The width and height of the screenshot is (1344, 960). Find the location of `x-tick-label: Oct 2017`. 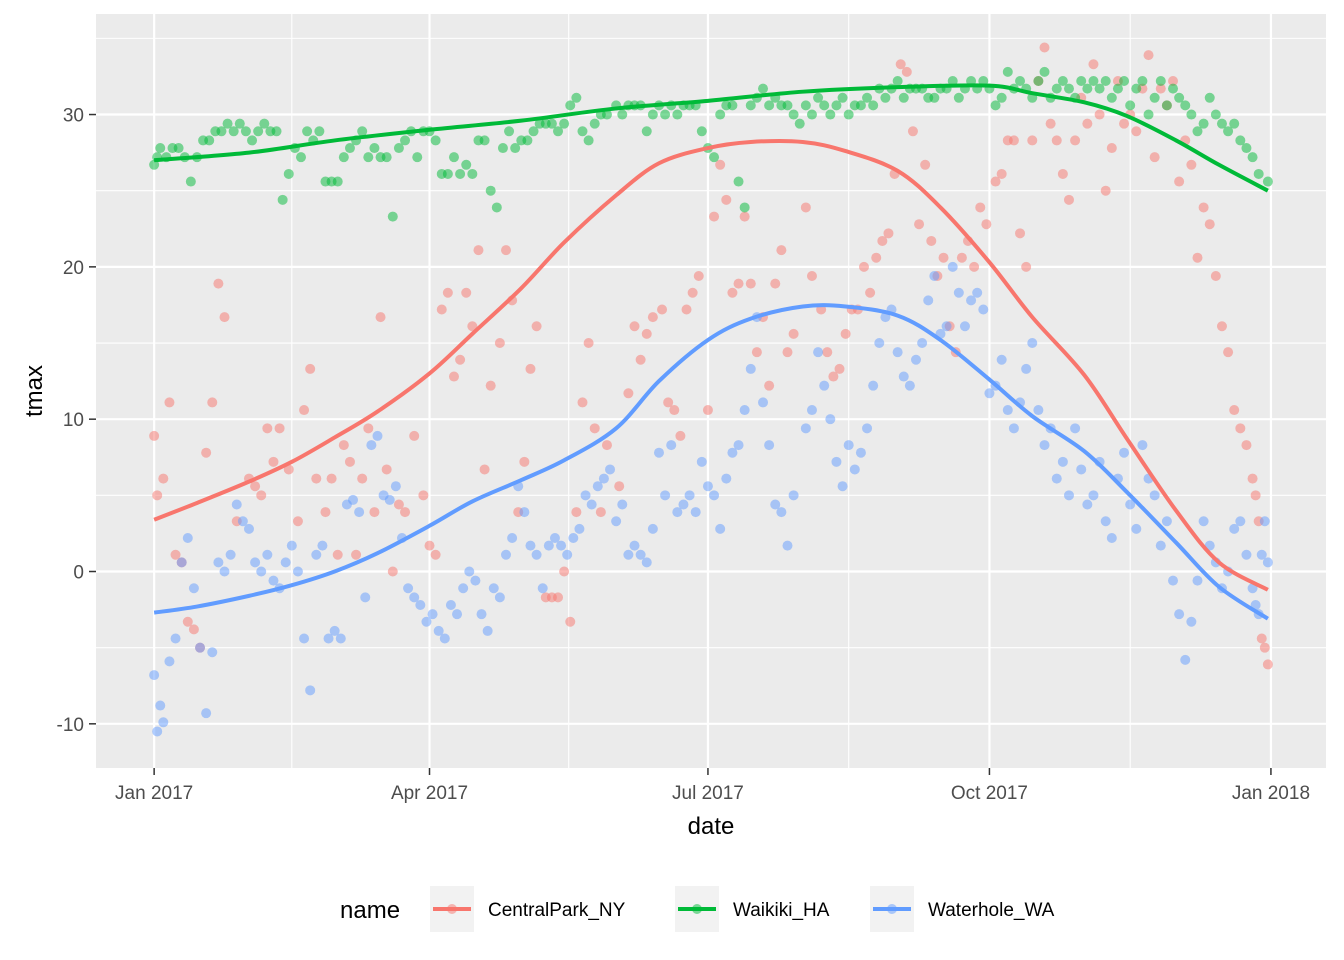

x-tick-label: Oct 2017 is located at coordinates (989, 793).